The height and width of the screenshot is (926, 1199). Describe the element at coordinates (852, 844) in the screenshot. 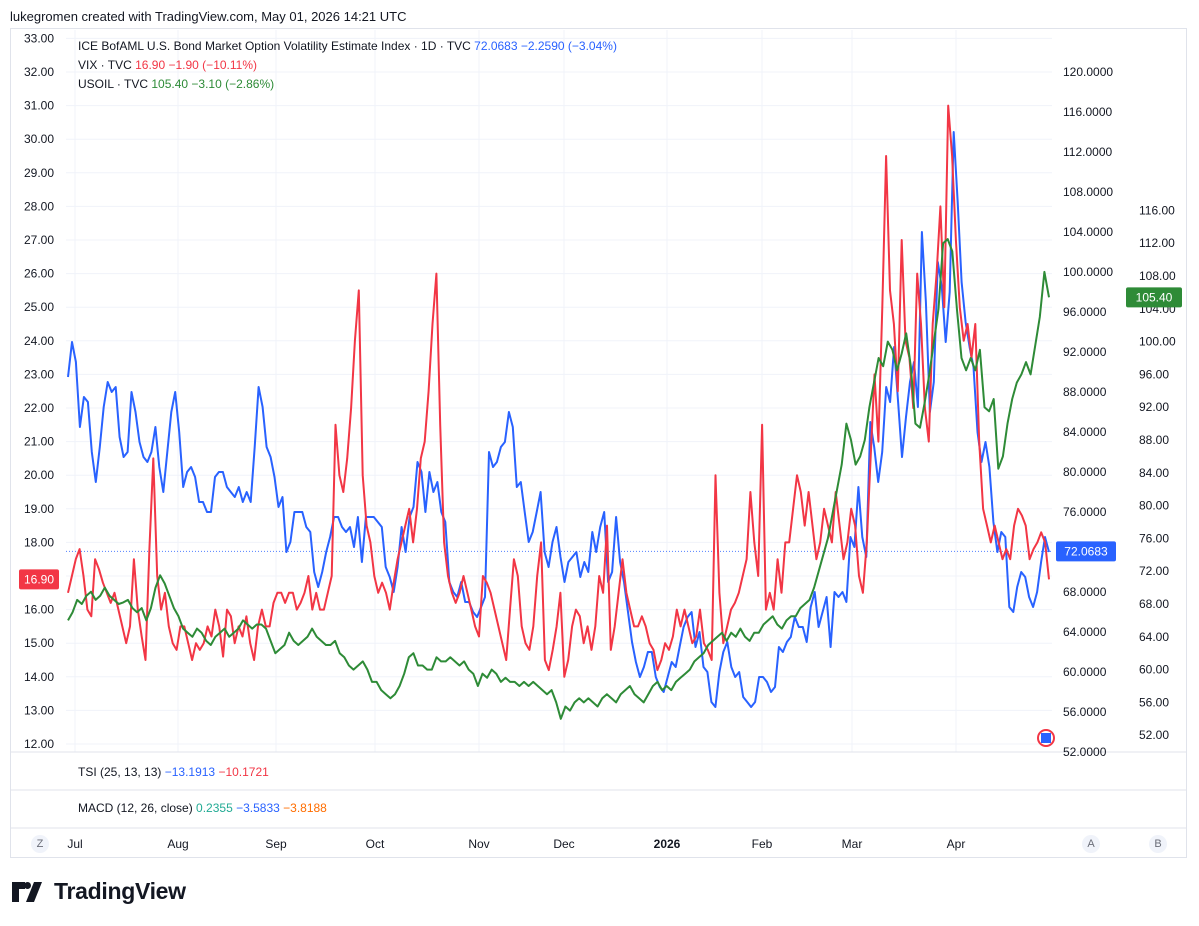

I see `x-axis-tick: Mar` at that location.